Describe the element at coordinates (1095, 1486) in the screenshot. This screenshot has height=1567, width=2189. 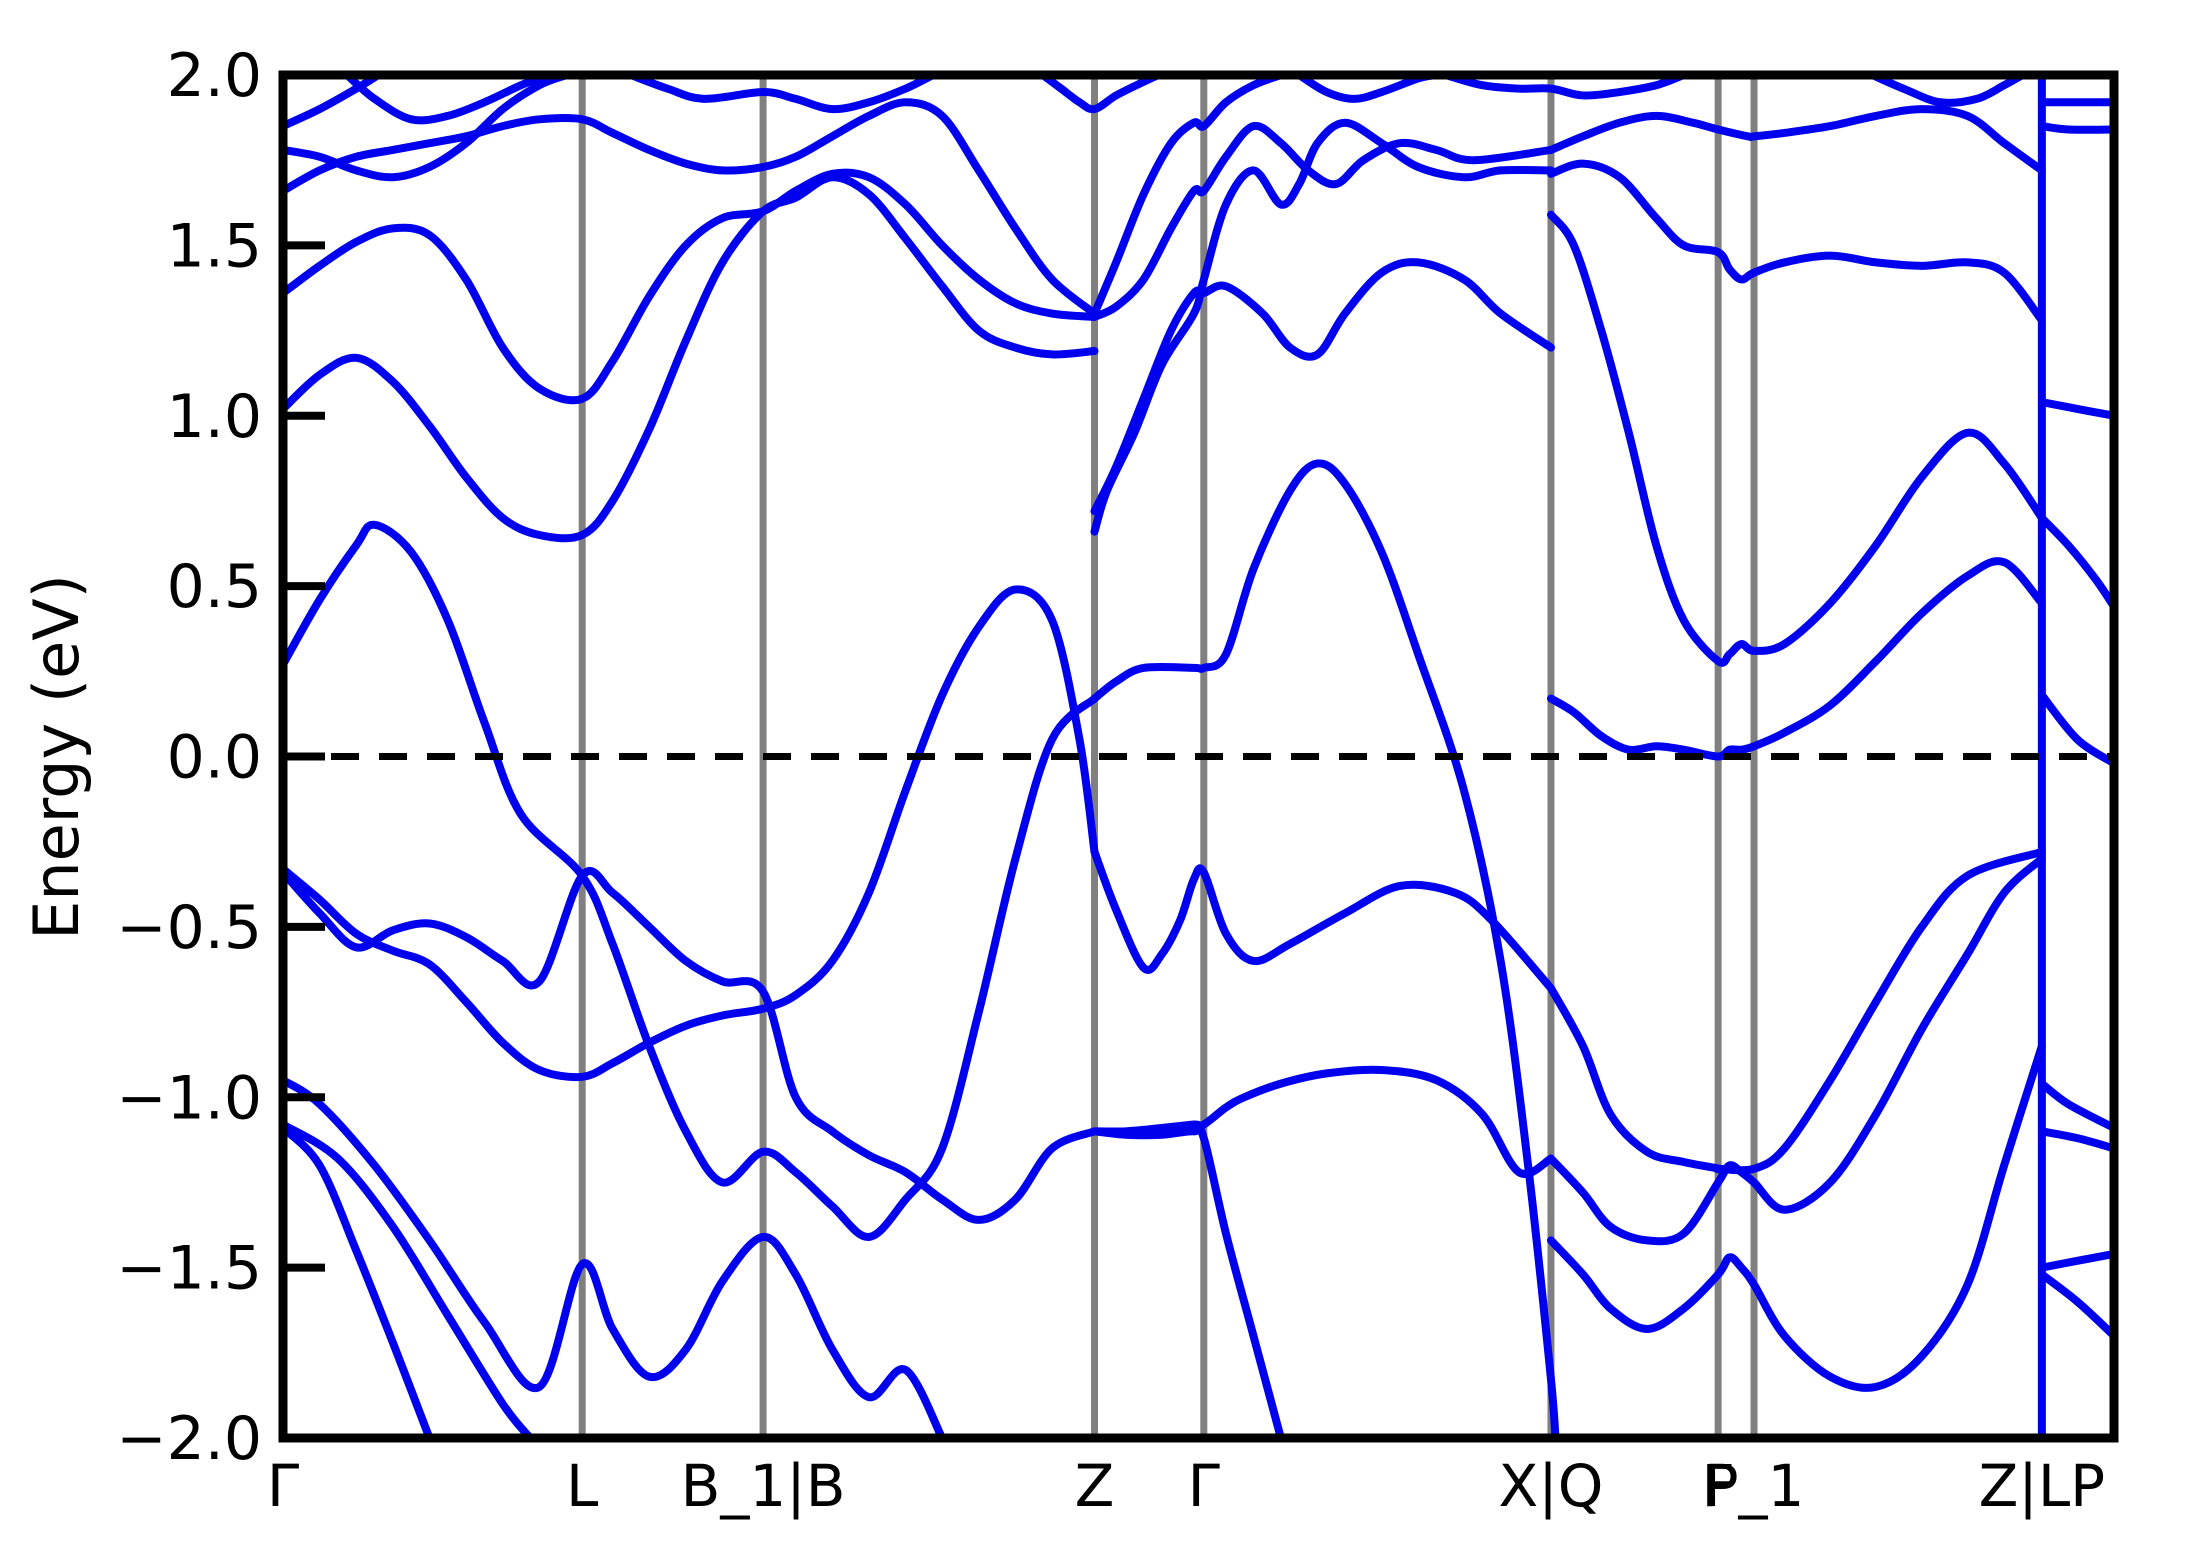
I see `x-tick-label: Z` at that location.